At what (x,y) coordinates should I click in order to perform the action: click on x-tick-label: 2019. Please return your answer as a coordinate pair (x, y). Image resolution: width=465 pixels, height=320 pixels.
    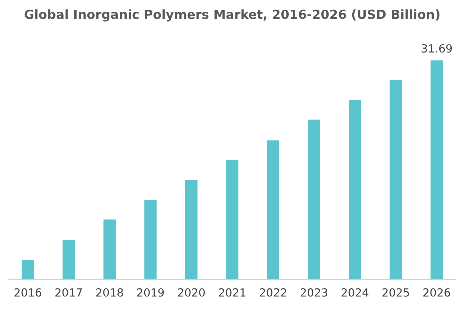
    Looking at the image, I should click on (150, 292).